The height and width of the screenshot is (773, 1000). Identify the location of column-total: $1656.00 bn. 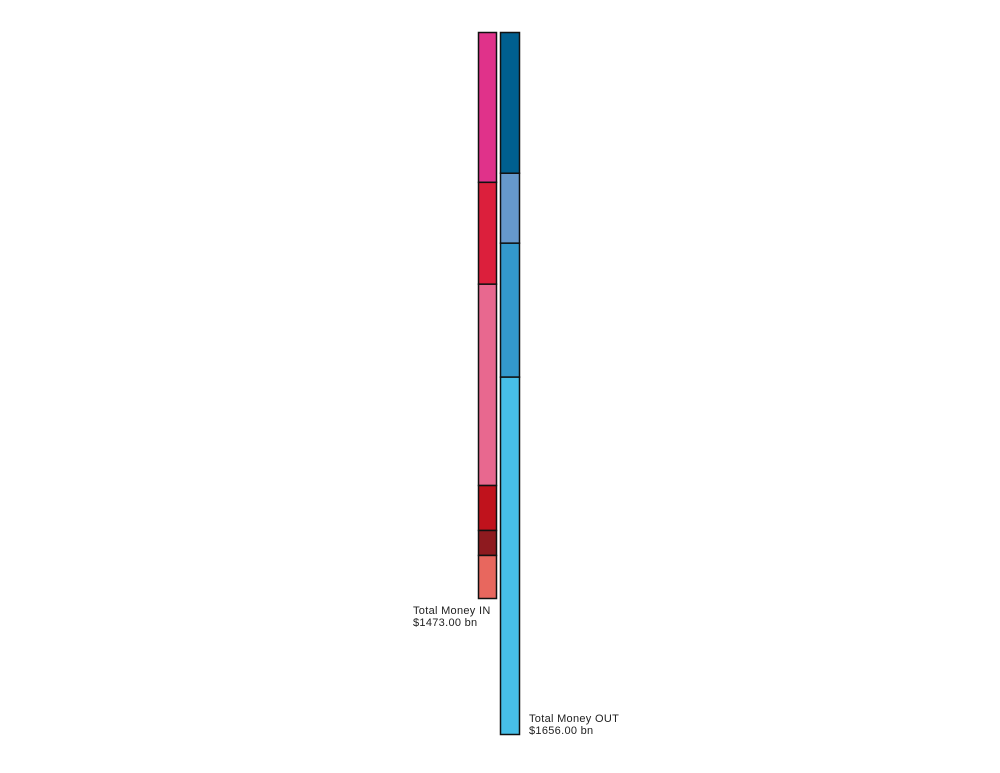
(561, 731).